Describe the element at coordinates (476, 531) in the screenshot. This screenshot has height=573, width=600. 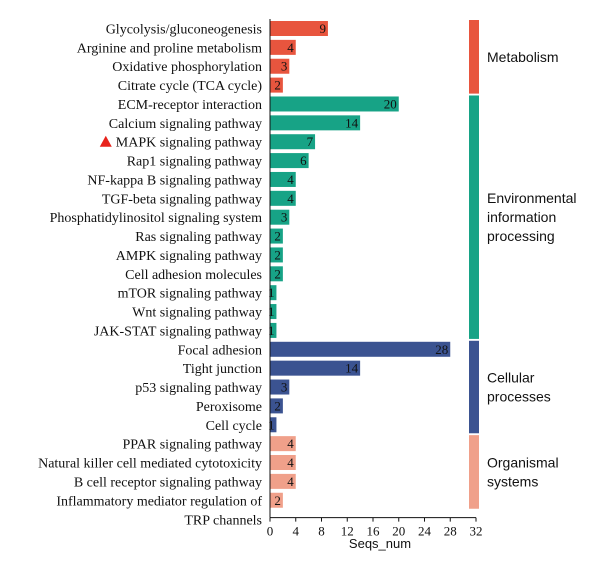
I see `x-tick-label: 32` at that location.